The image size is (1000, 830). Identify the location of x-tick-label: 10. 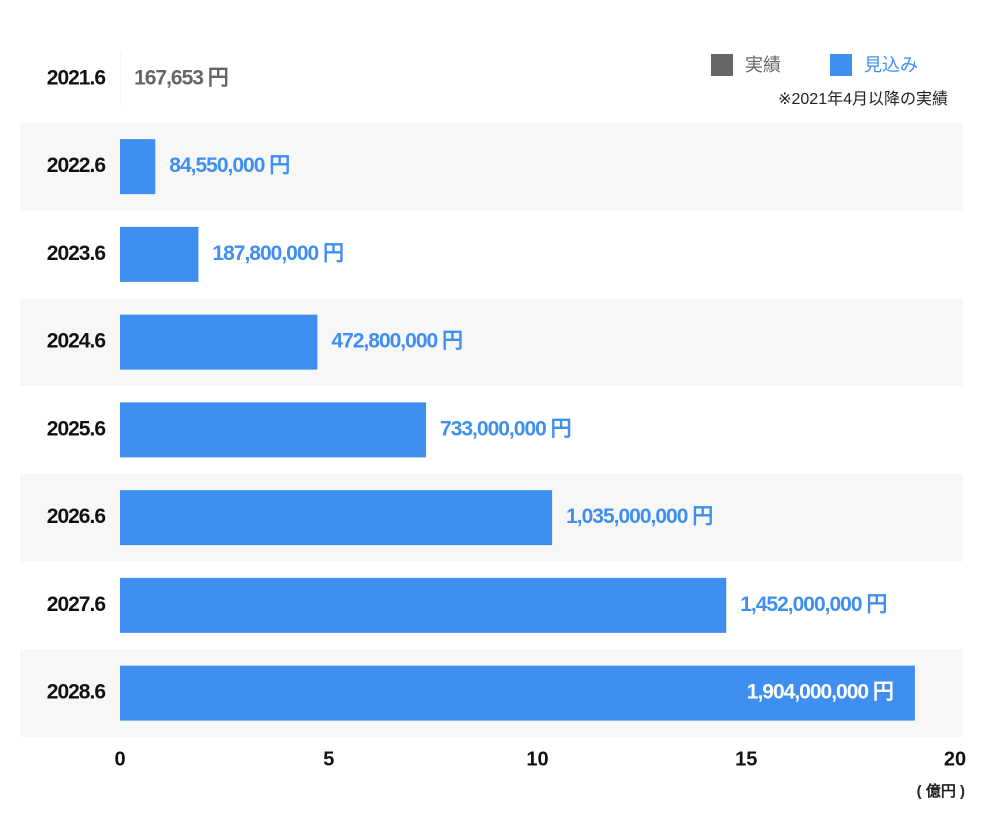
(537, 759).